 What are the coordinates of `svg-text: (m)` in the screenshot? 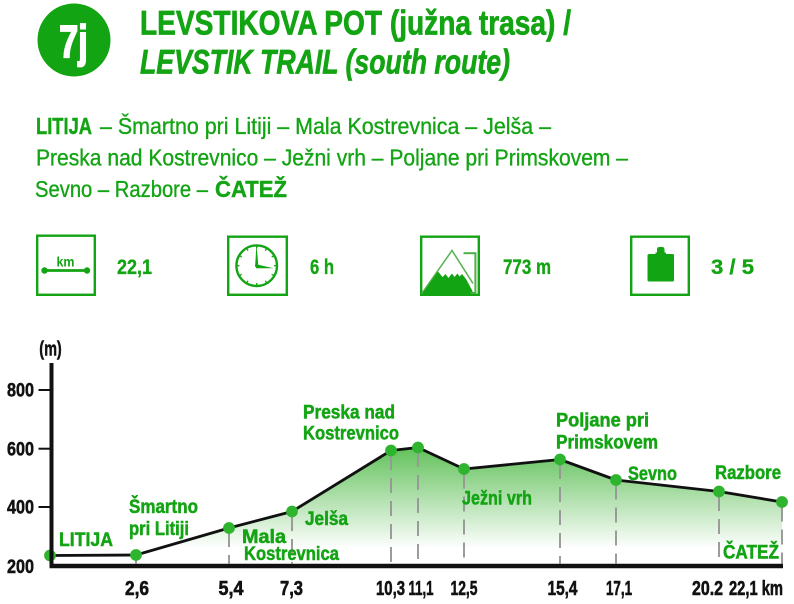 It's located at (50, 349).